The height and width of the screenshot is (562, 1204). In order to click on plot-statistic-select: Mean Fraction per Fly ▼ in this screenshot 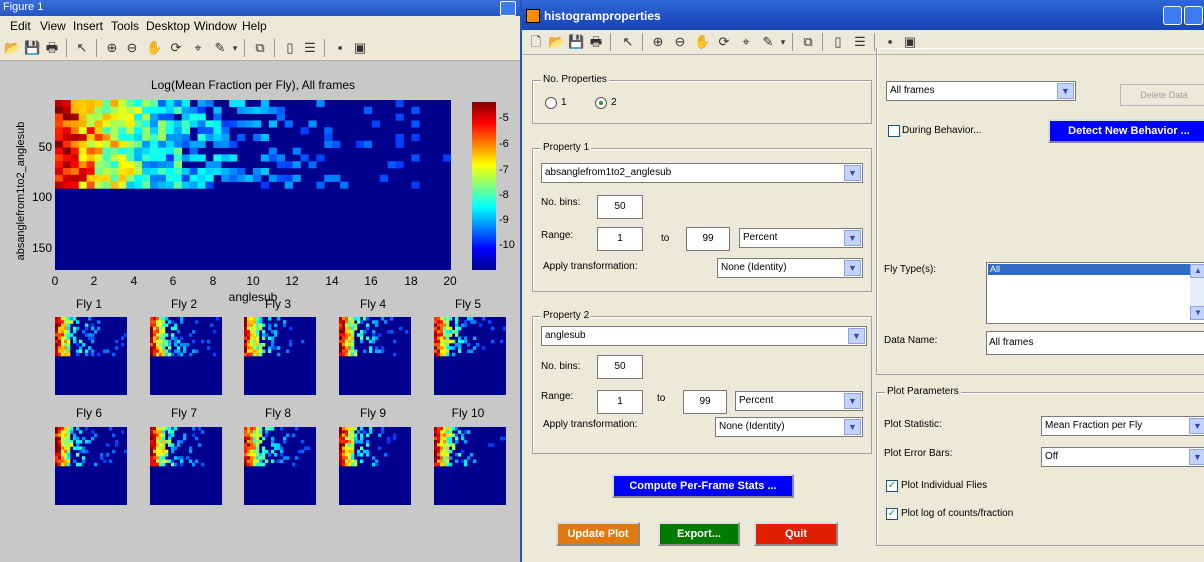, I will do `click(1122, 426)`.